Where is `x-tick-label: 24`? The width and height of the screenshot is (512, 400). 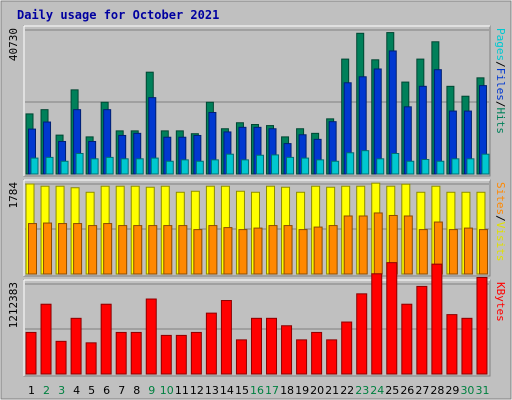 x-tick-label: 24 is located at coordinates (377, 390).